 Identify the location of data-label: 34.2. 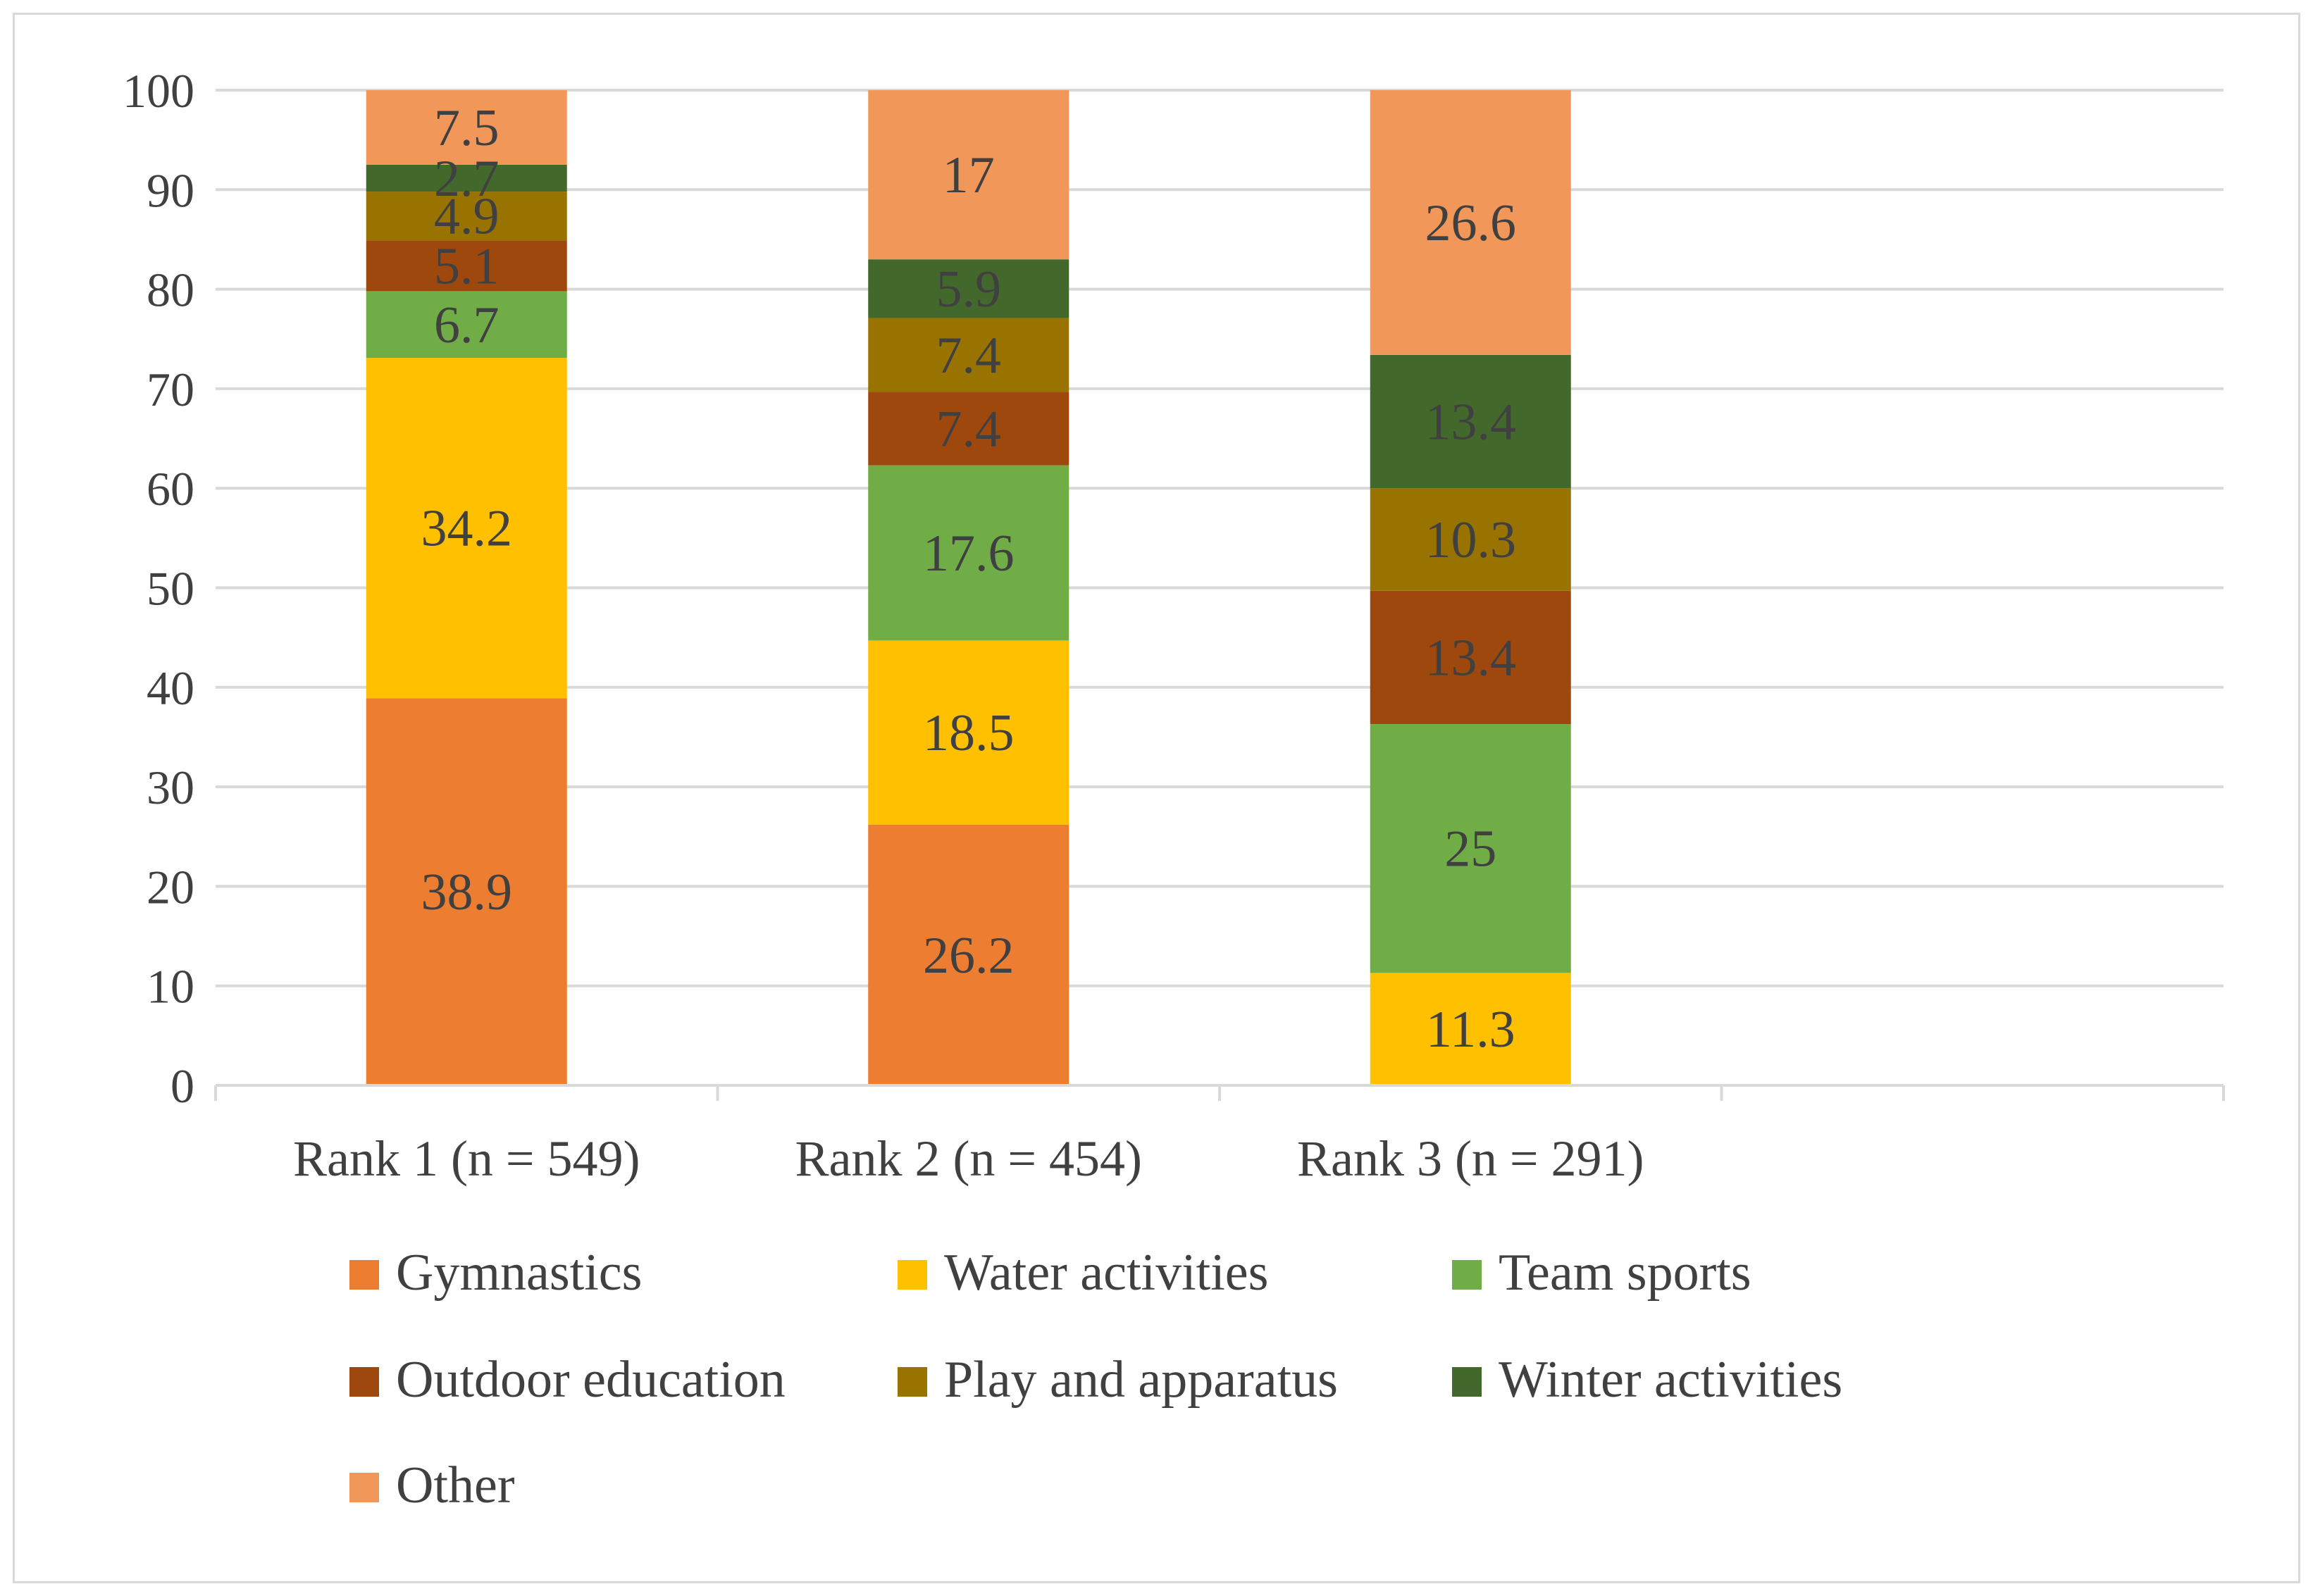
(467, 529).